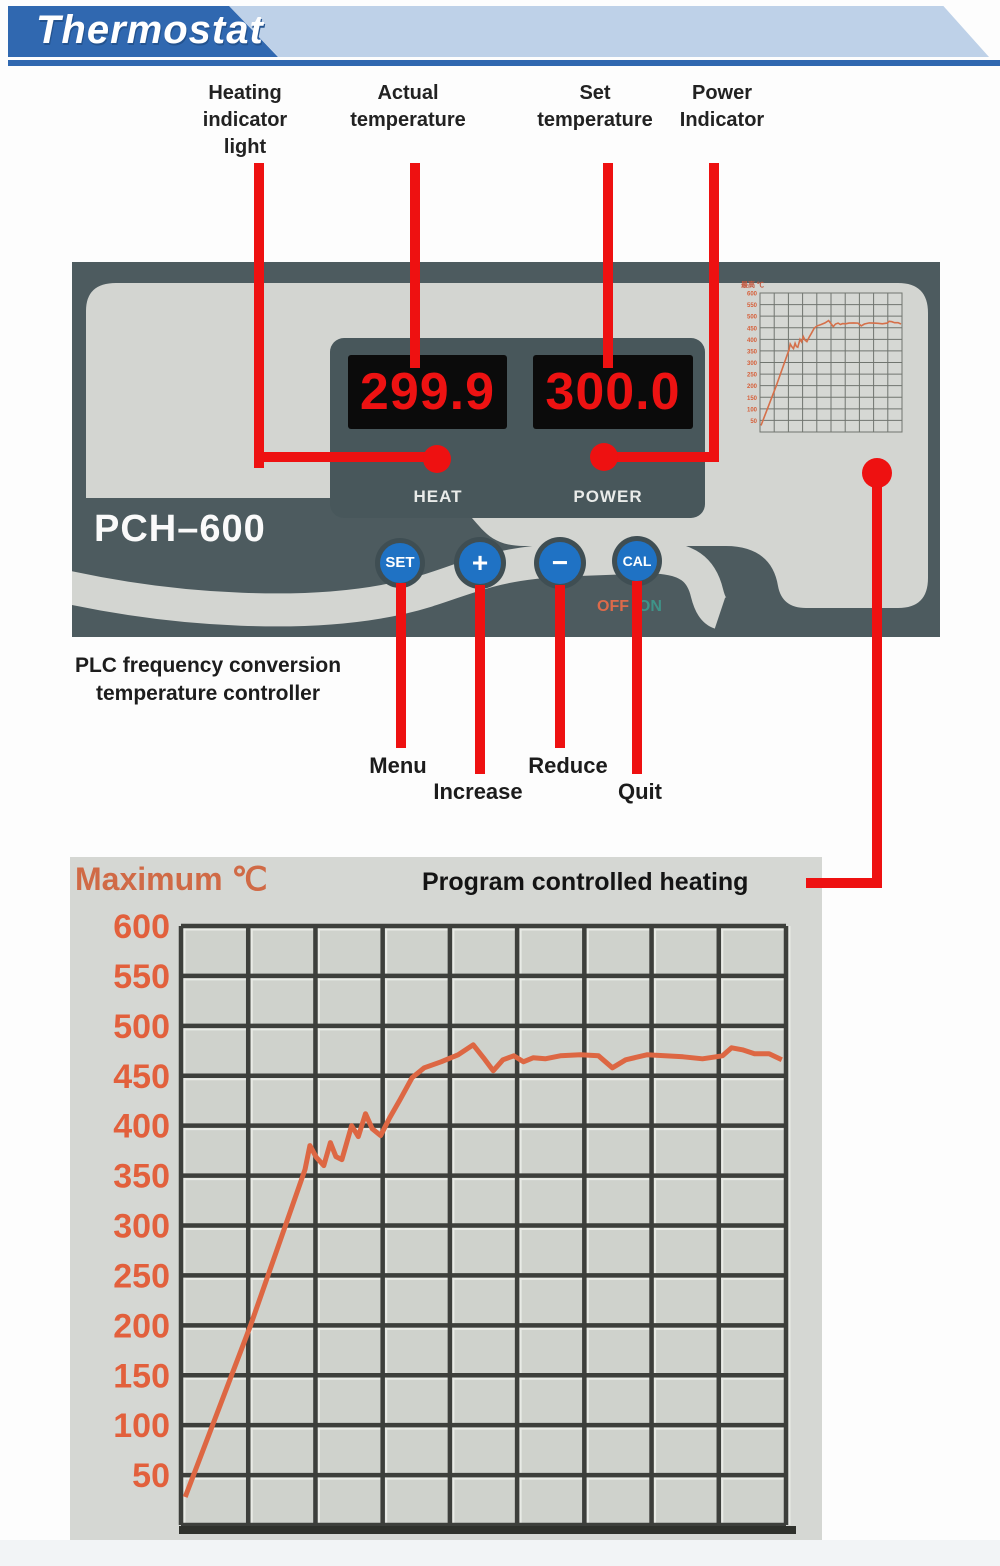 The image size is (1000, 1566). What do you see at coordinates (560, 666) in the screenshot?
I see `annotation-line-reduce` at bounding box center [560, 666].